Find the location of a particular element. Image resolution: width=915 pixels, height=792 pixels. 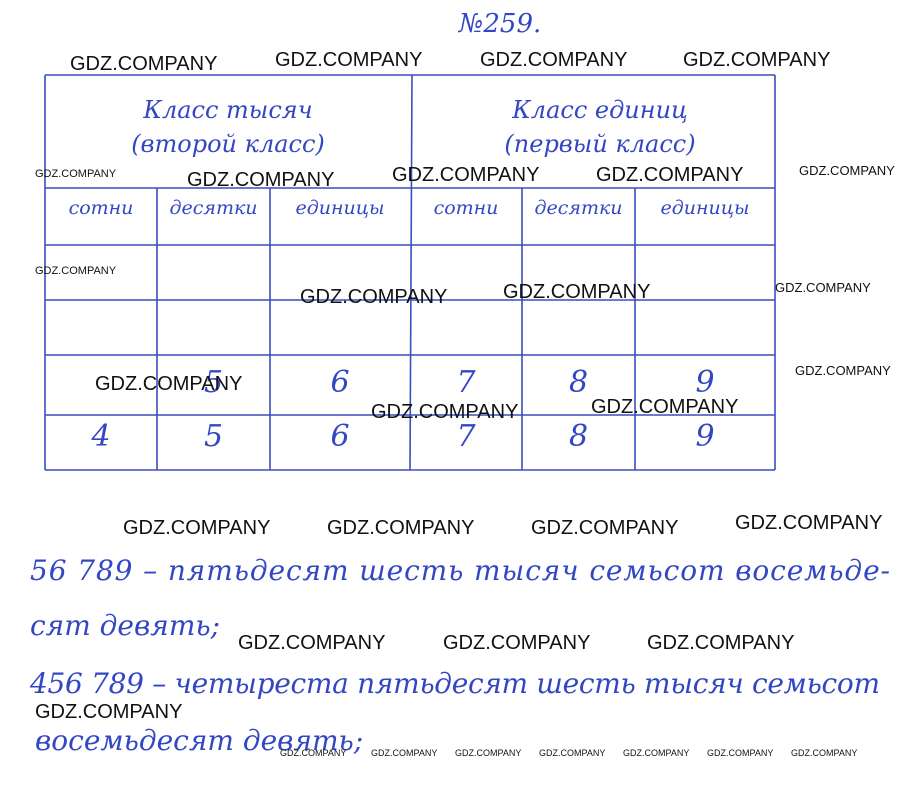

class-header: (второй класс) is located at coordinates (228, 144).